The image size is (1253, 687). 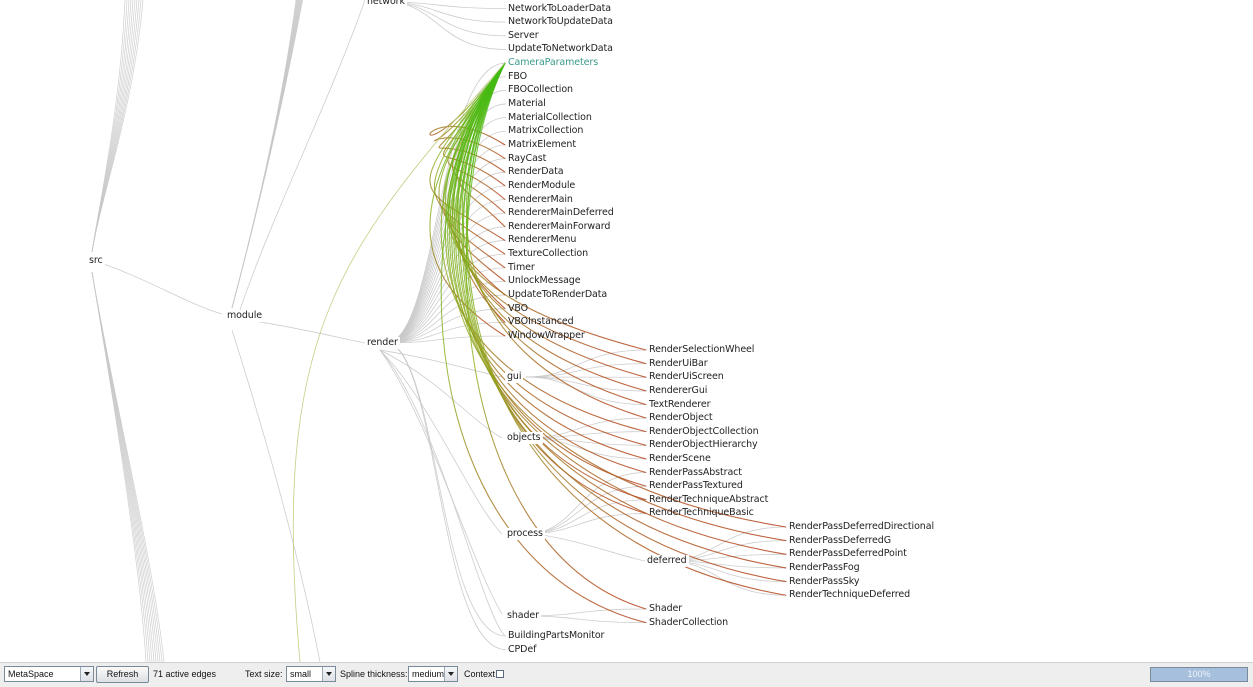 What do you see at coordinates (546, 336) in the screenshot?
I see `node-window-wrapper: WindowWrapper` at bounding box center [546, 336].